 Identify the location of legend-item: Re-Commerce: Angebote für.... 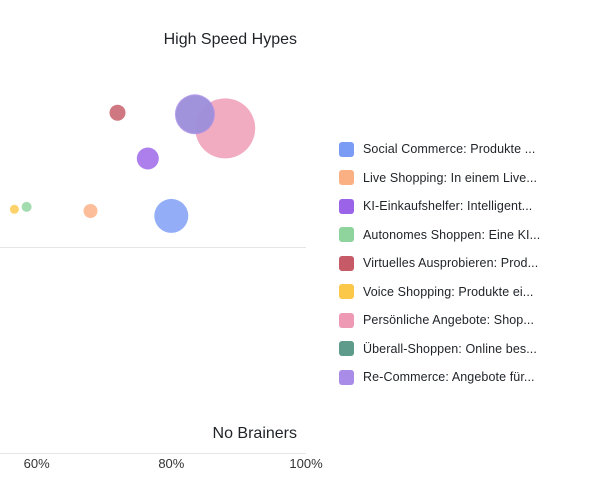
(439, 377).